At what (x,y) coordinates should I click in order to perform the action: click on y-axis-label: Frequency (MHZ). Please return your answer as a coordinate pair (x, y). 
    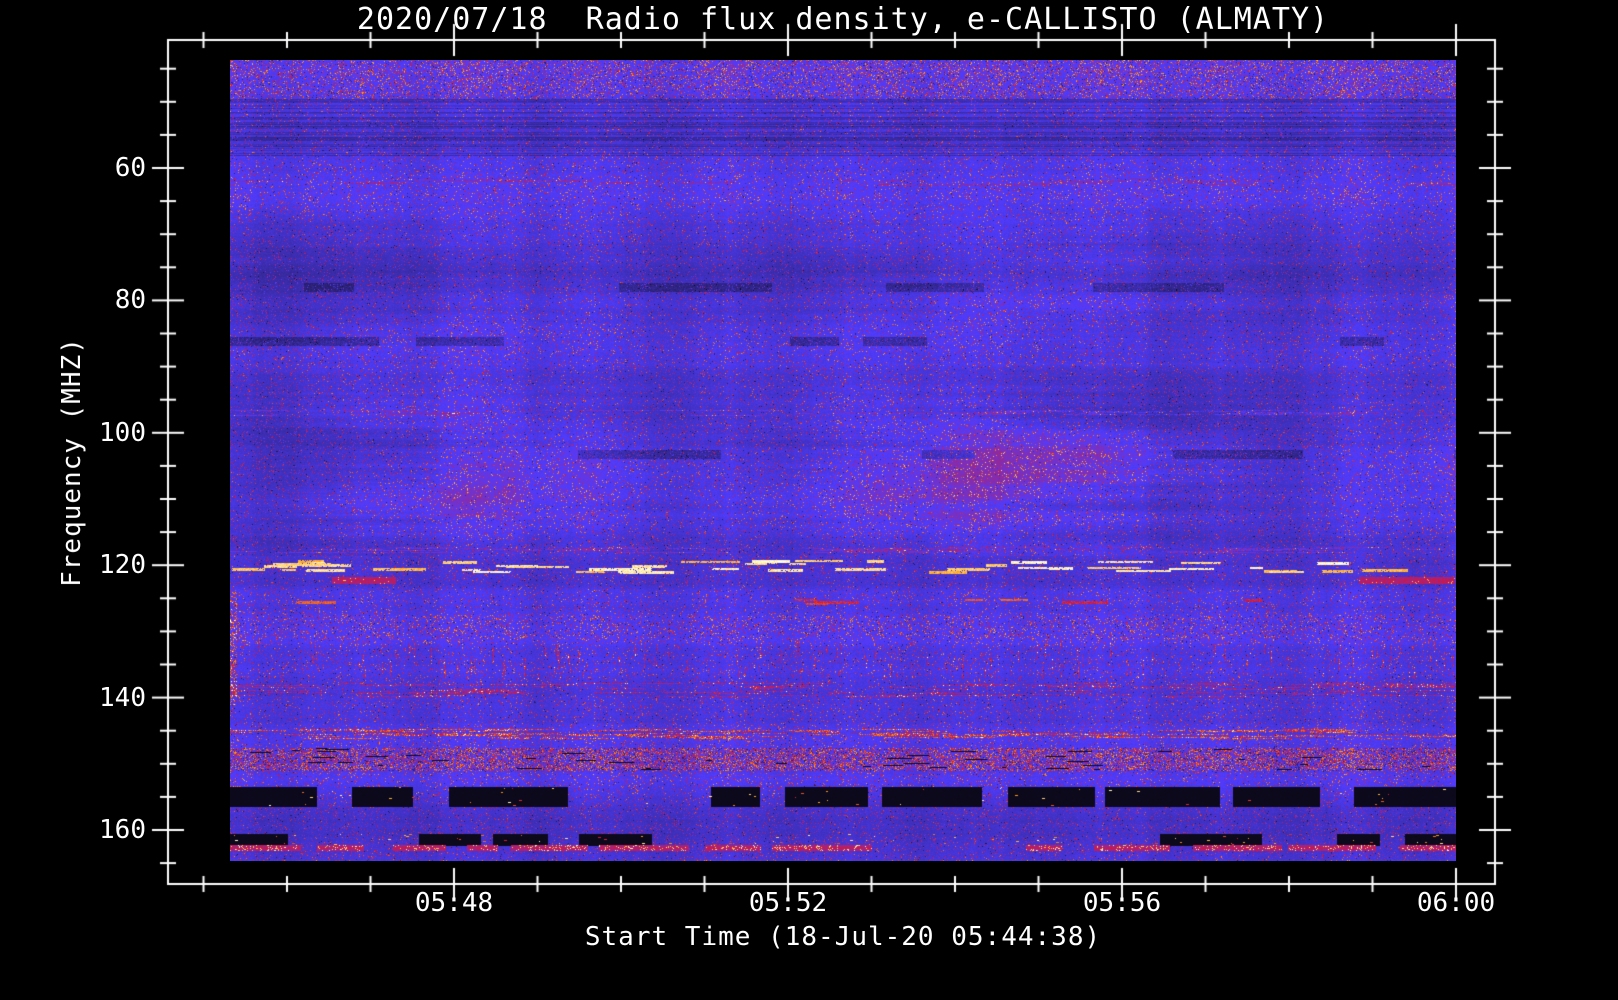
    Looking at the image, I should click on (72, 462).